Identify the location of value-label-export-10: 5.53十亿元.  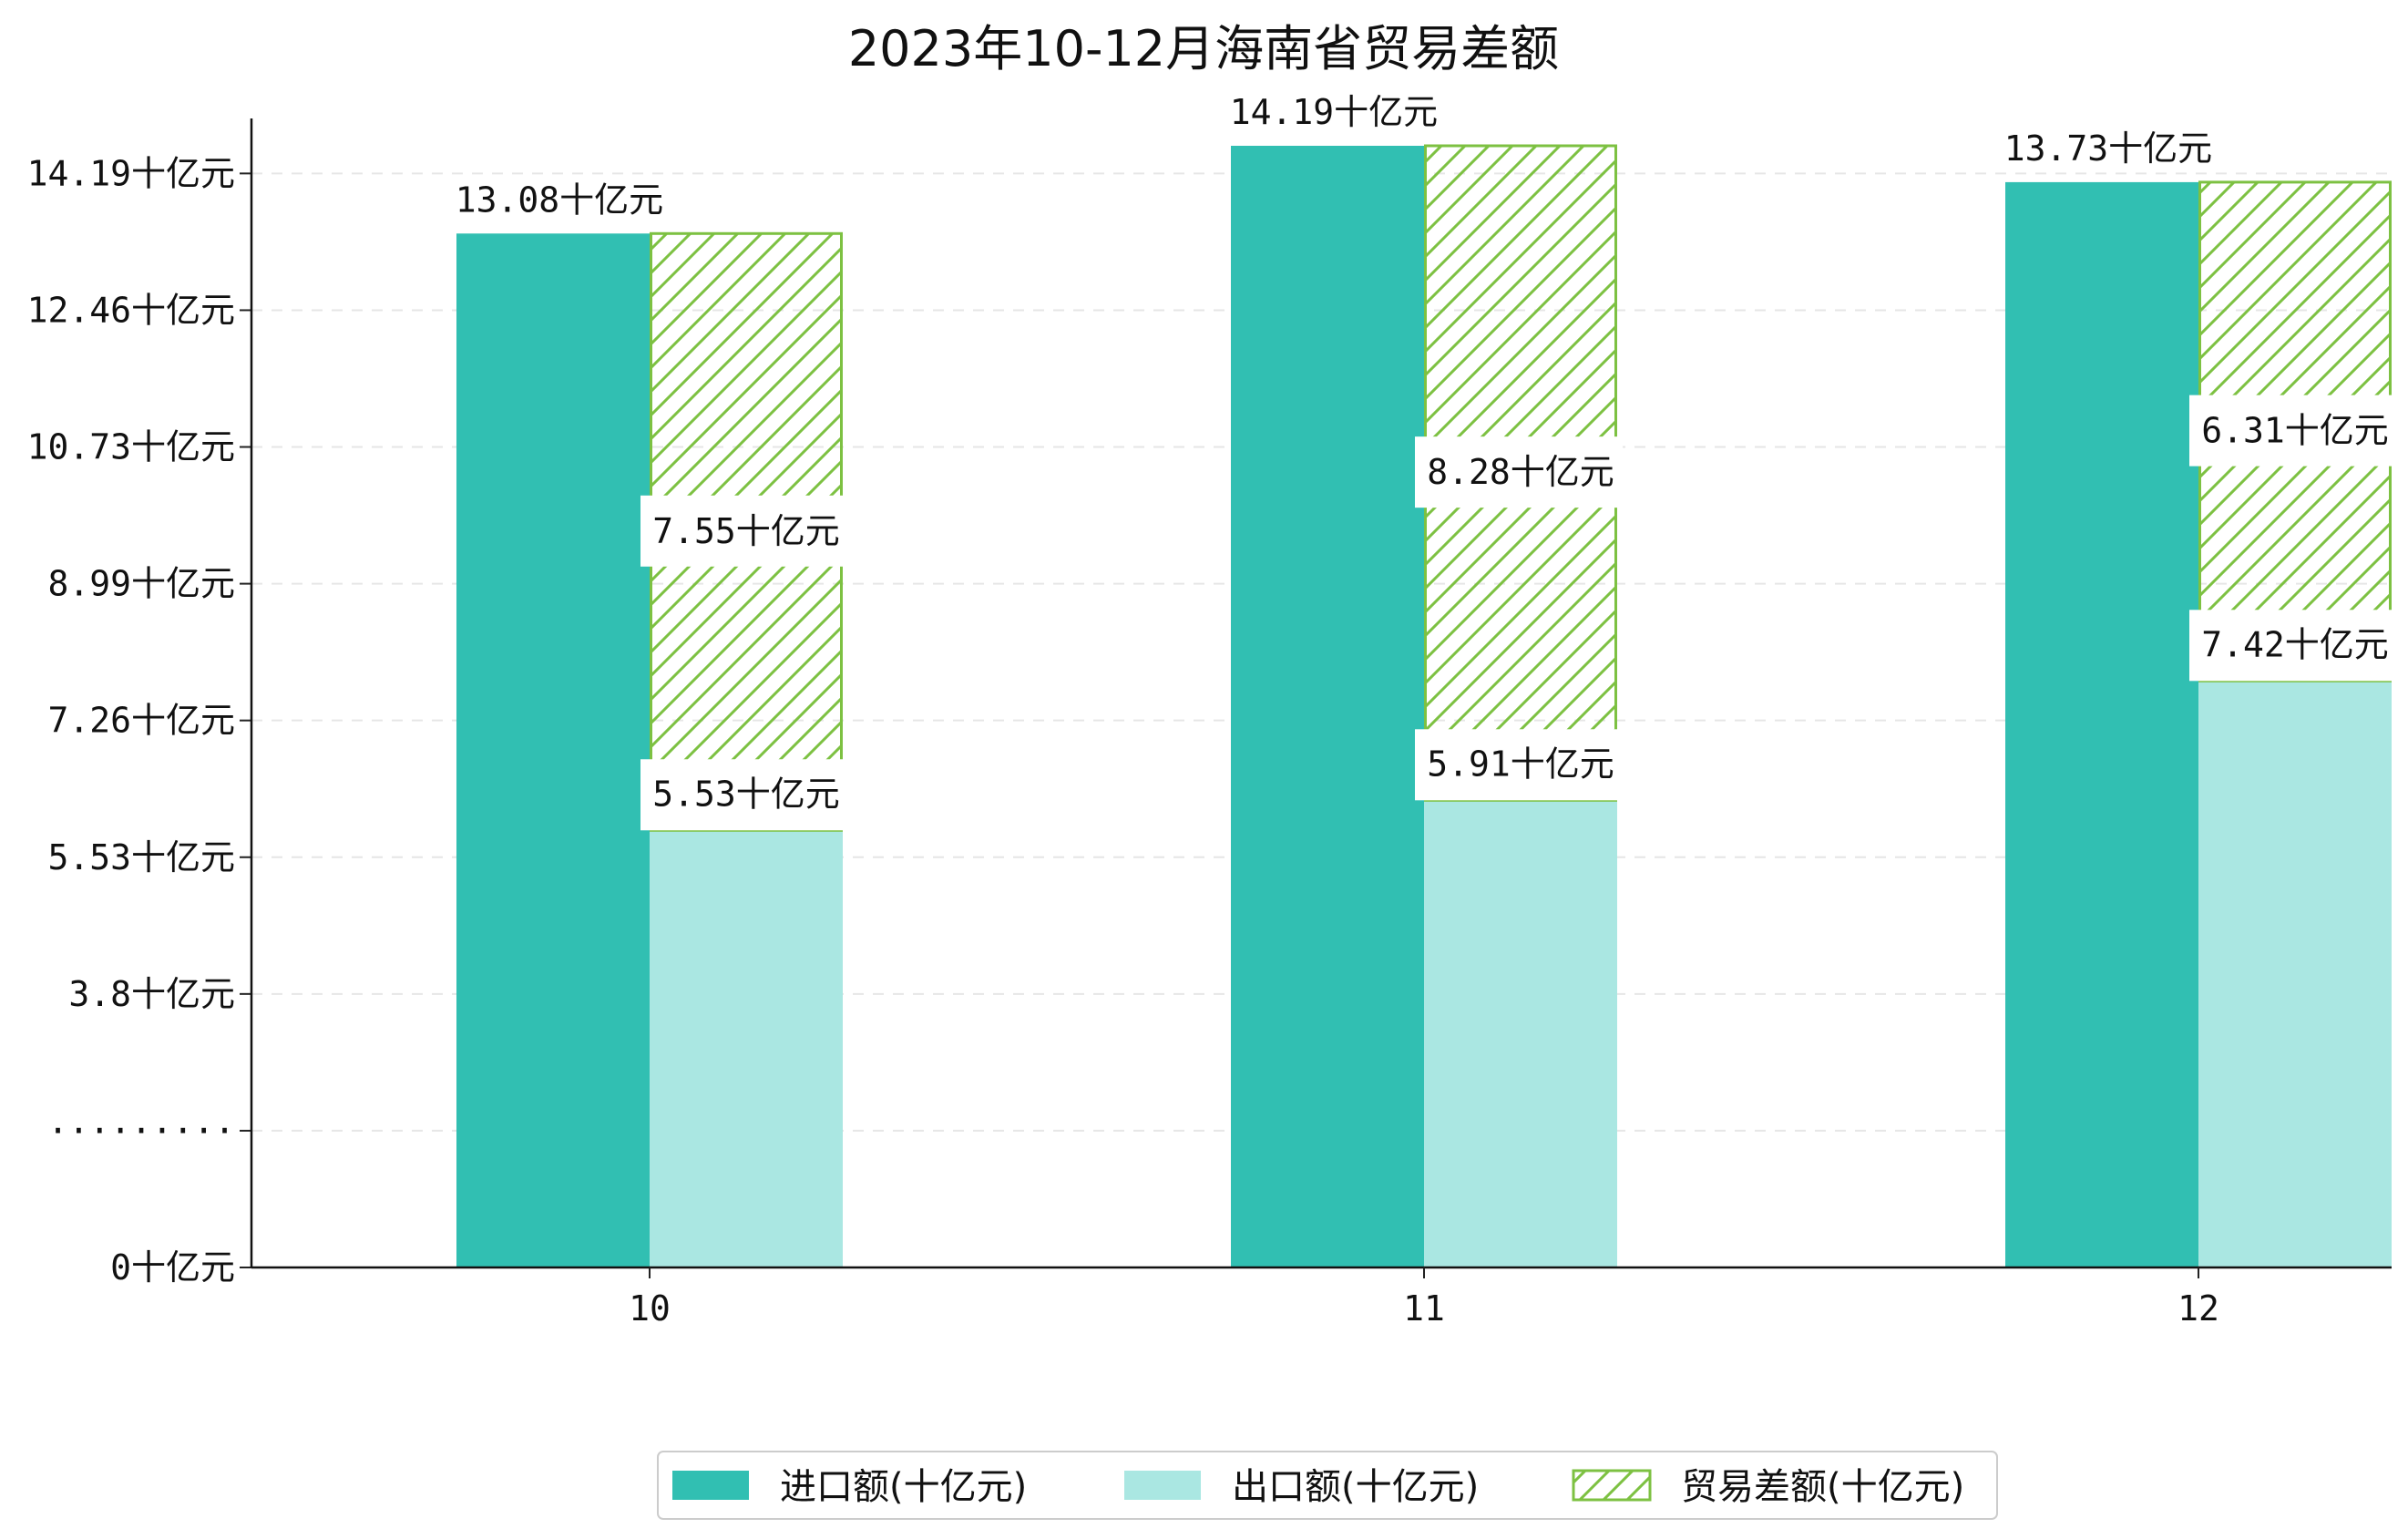
(746, 794).